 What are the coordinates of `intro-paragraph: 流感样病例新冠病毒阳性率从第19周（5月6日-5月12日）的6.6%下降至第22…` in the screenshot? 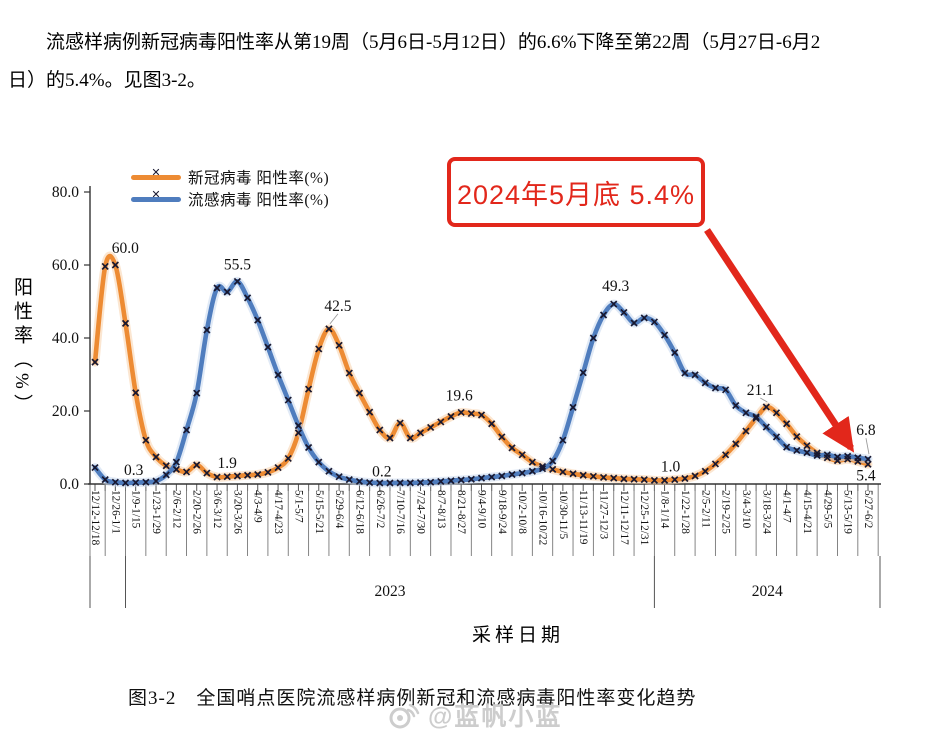 It's located at (472, 62).